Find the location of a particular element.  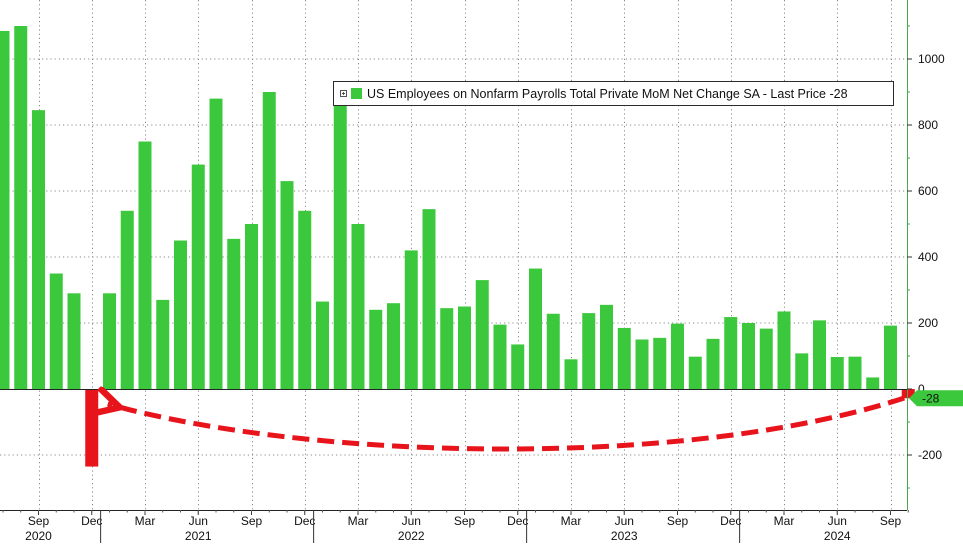

y-tick-label: 800 is located at coordinates (928, 125).